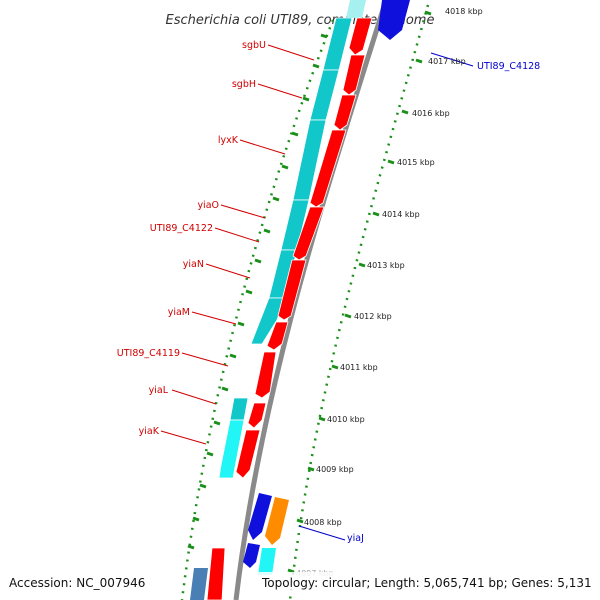 The width and height of the screenshot is (600, 600). I want to click on feature-blue-top, so click(394, 20).